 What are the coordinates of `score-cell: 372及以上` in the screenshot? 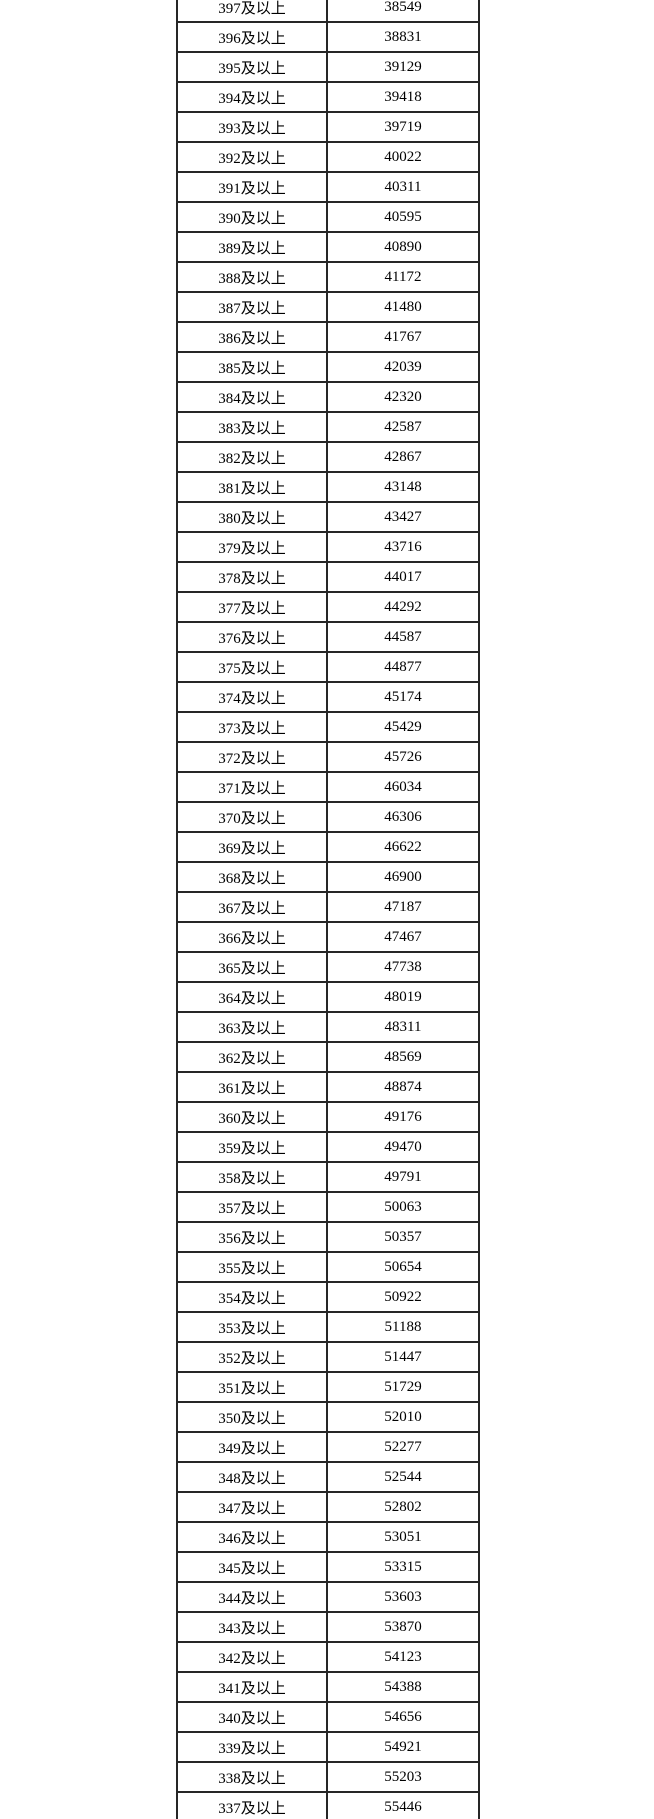 It's located at (252, 757).